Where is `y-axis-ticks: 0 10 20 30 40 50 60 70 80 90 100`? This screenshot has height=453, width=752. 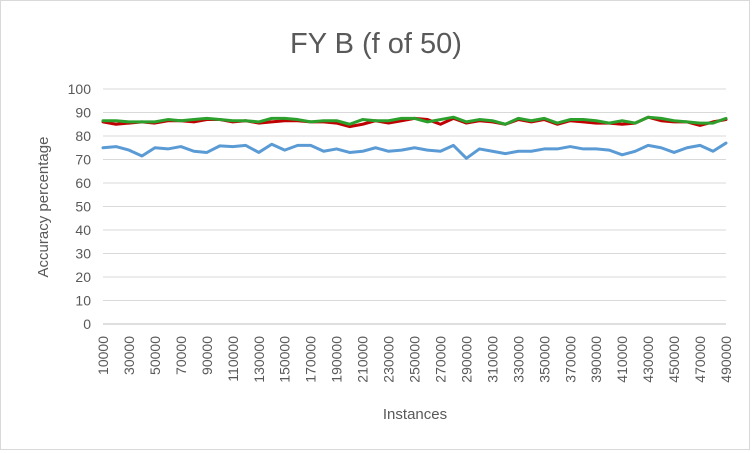 y-axis-ticks: 0 10 20 30 40 50 60 70 80 90 100 is located at coordinates (80, 206).